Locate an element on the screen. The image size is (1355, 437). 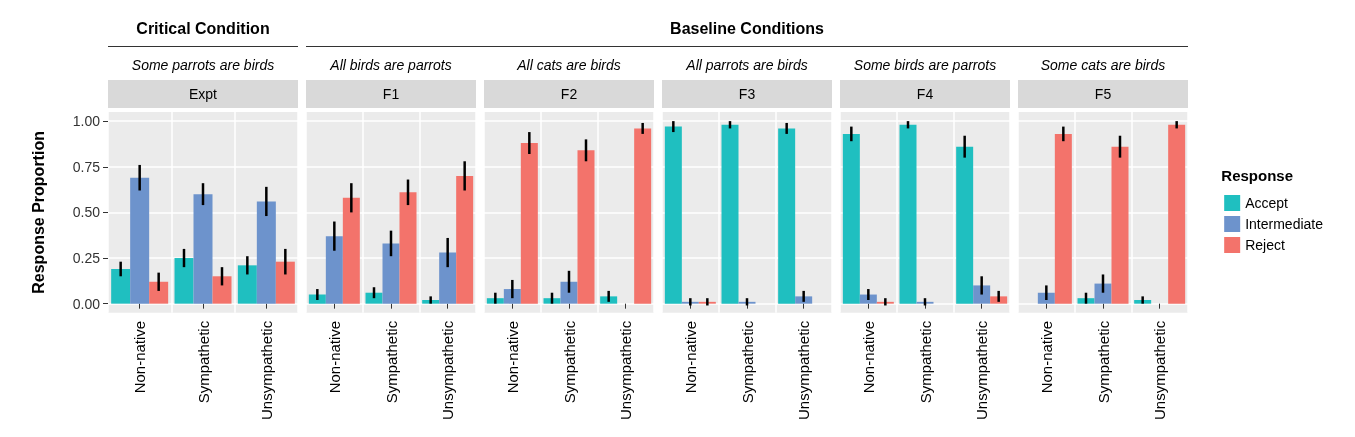
legend-label: Intermediate is located at coordinates (1284, 224).